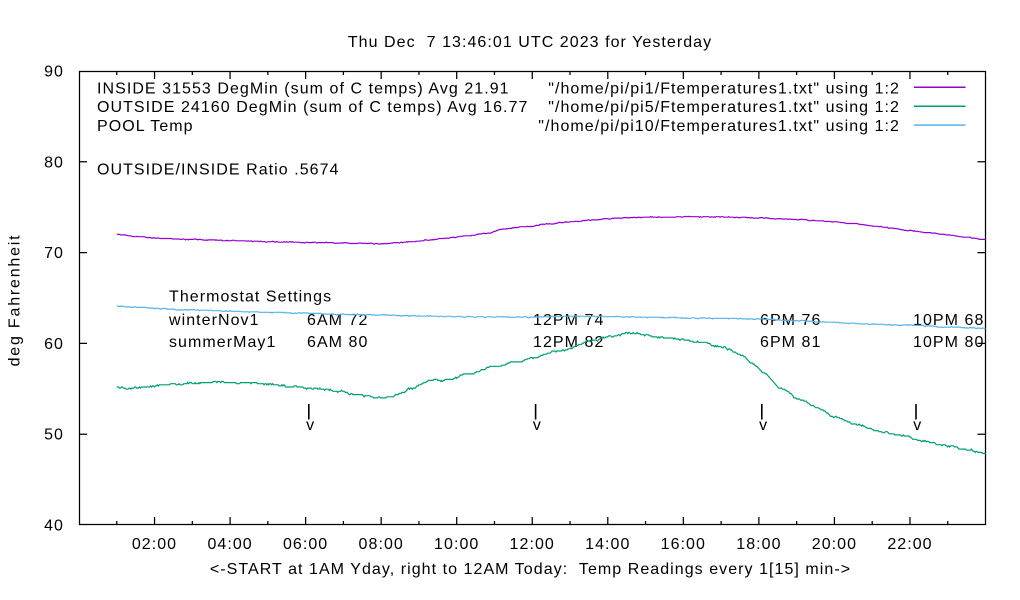  What do you see at coordinates (568, 342) in the screenshot?
I see `svg-text: 12PM 82` at bounding box center [568, 342].